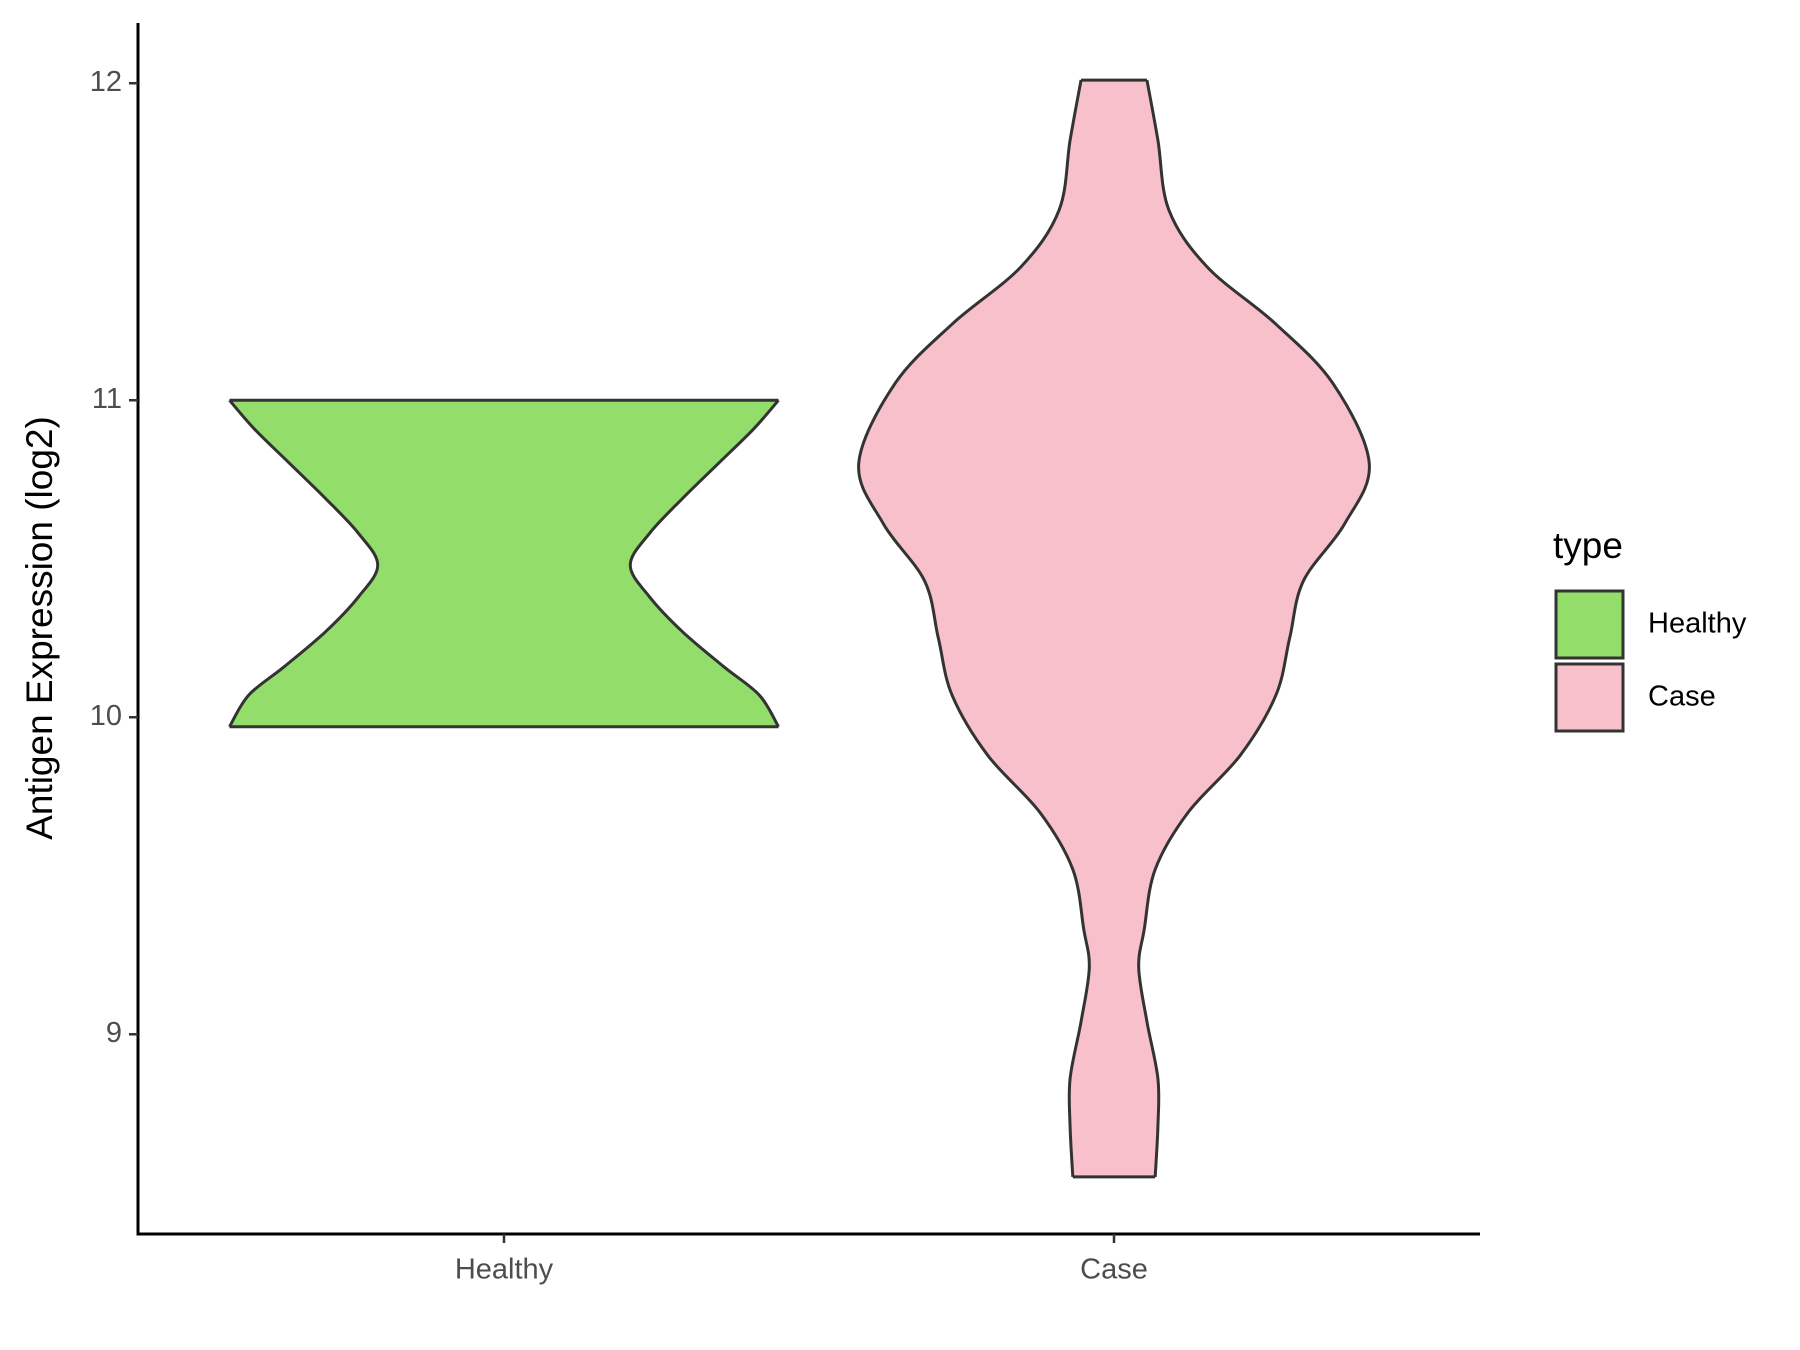  What do you see at coordinates (1588, 545) in the screenshot?
I see `legend-title: type` at bounding box center [1588, 545].